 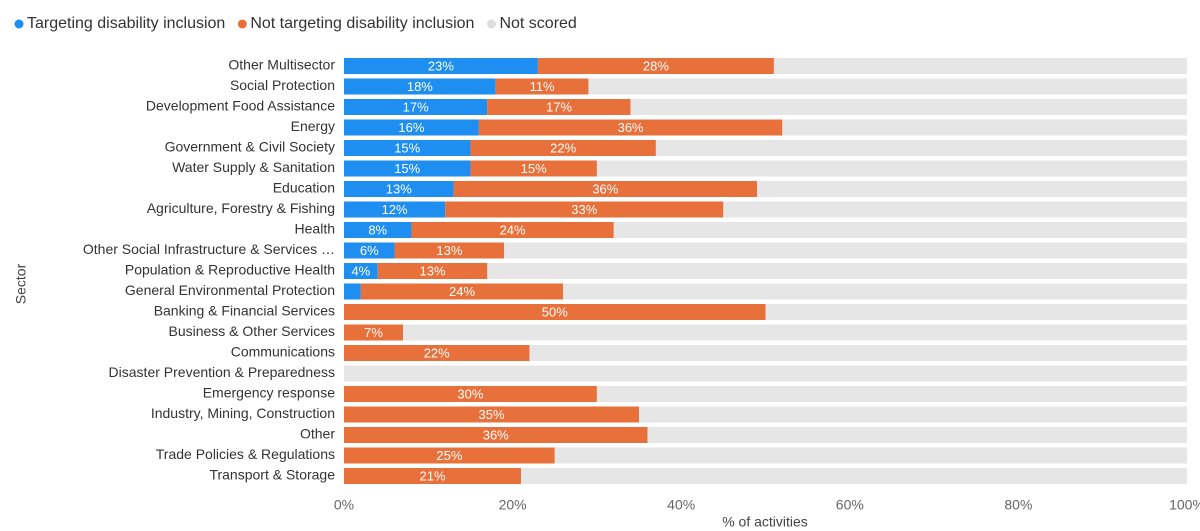 I want to click on legend-label: Targeting disability inclusion, so click(x=126, y=23).